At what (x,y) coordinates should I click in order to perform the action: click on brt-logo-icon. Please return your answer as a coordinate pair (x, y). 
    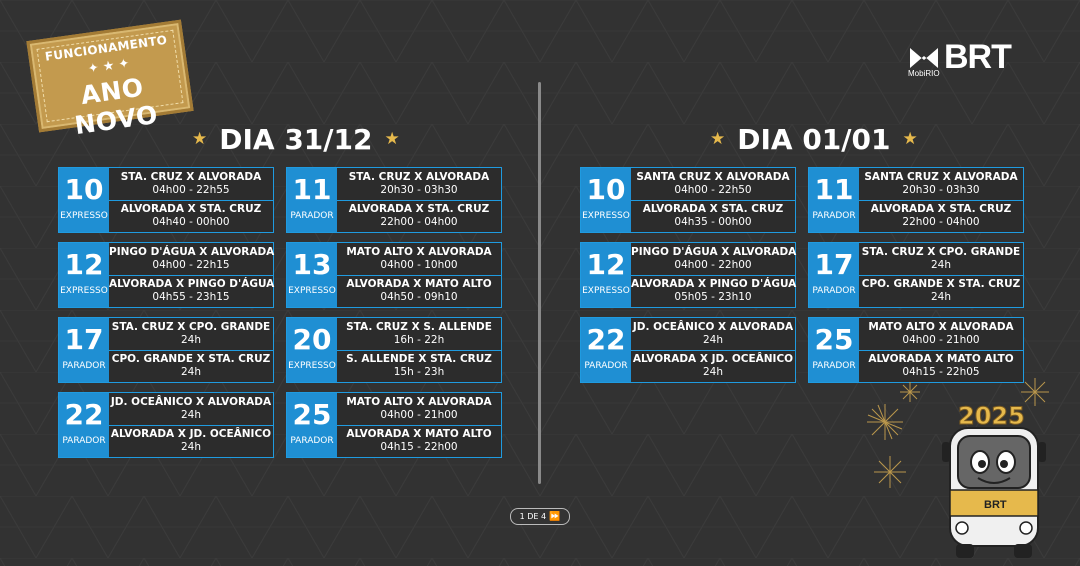
    Looking at the image, I should click on (924, 58).